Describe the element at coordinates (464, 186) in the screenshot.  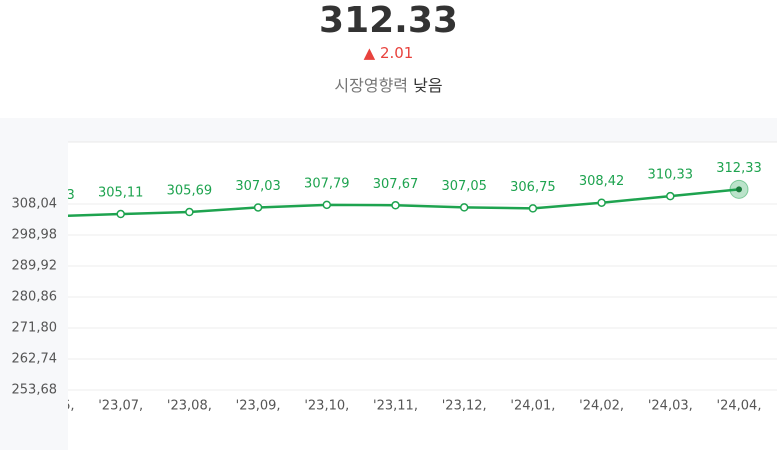
I see `value-label: 307,05` at that location.